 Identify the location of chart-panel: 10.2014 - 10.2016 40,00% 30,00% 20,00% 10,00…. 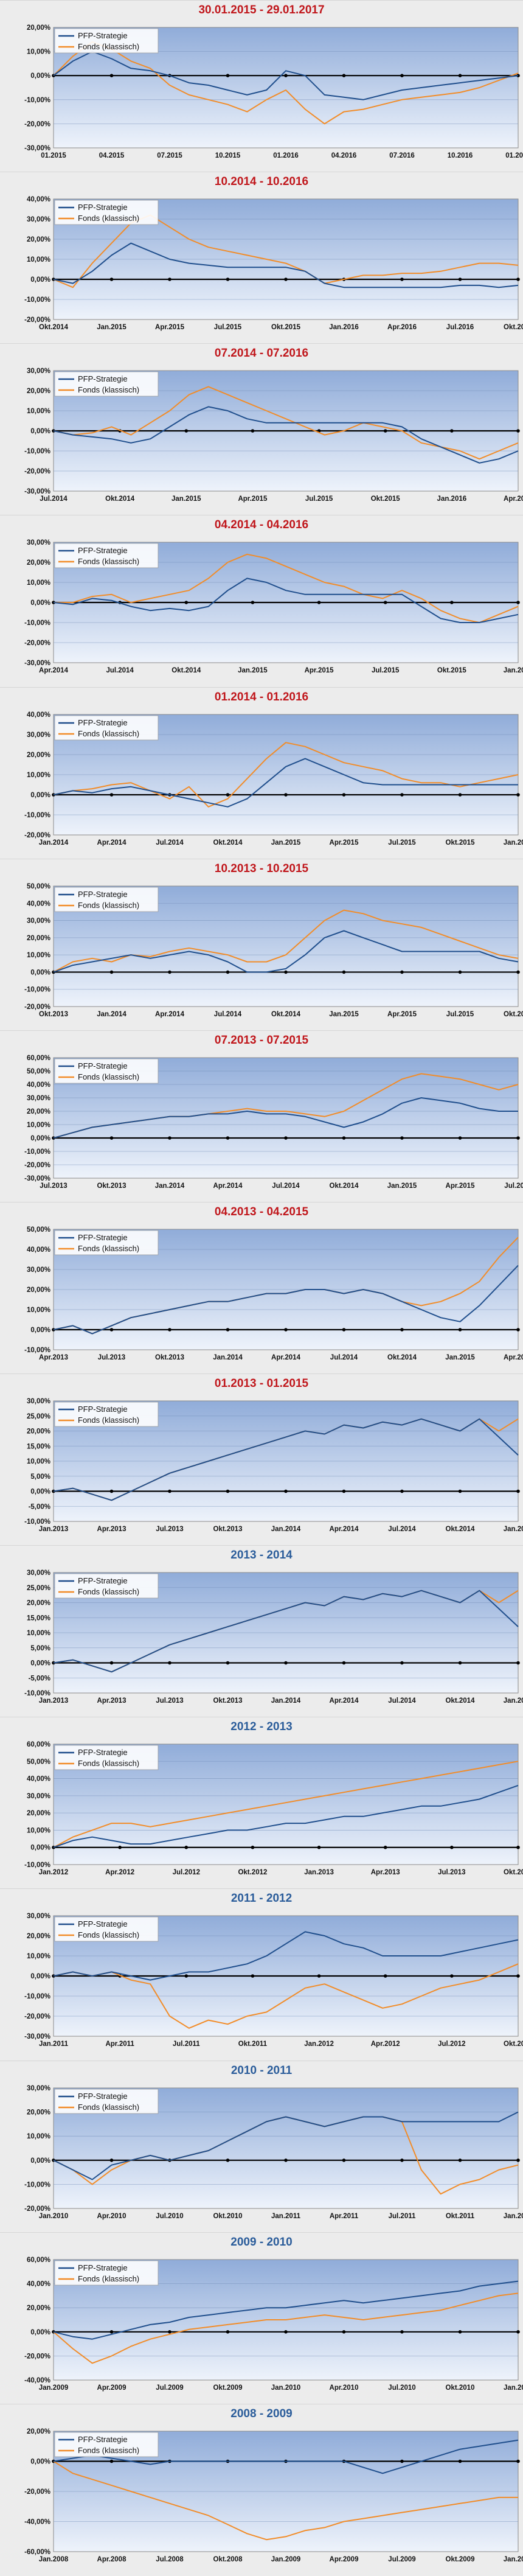
(261, 258).